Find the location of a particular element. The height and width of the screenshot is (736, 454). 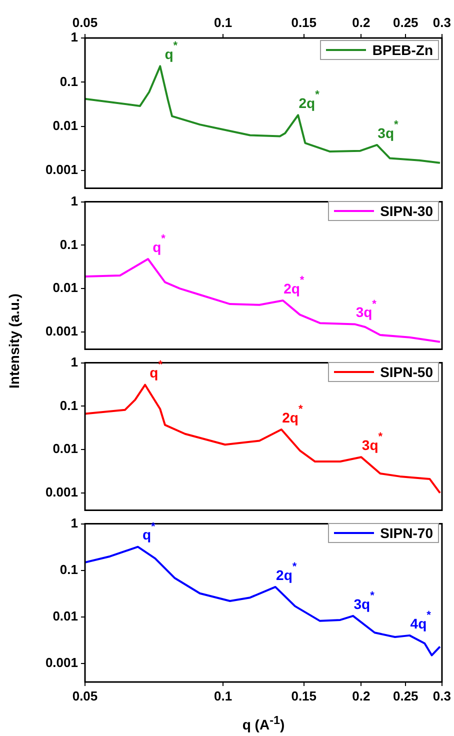

x-axis-title: q (A$^{-1}$) is located at coordinates (263, 723).